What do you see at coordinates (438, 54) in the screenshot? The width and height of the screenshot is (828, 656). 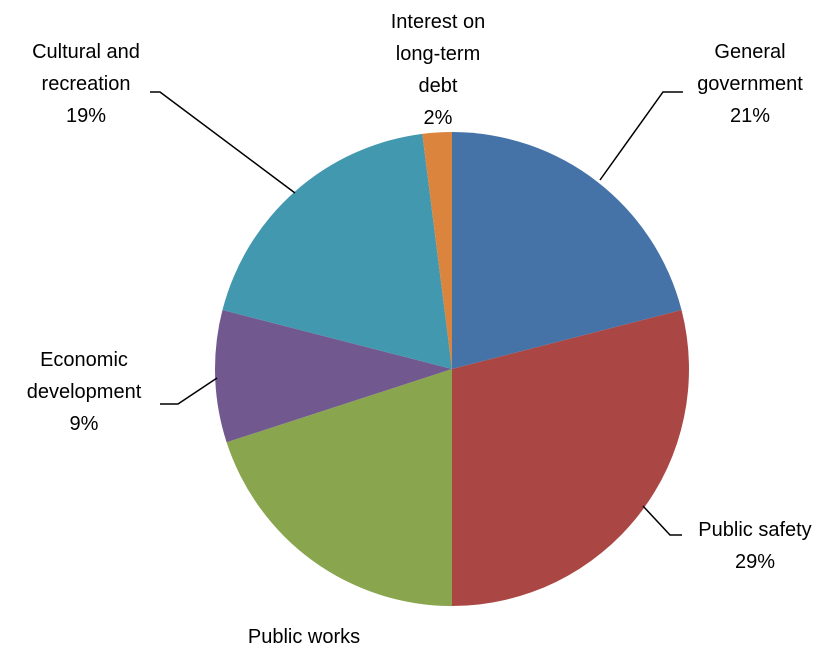 I see `slice-category-label: long-term` at bounding box center [438, 54].